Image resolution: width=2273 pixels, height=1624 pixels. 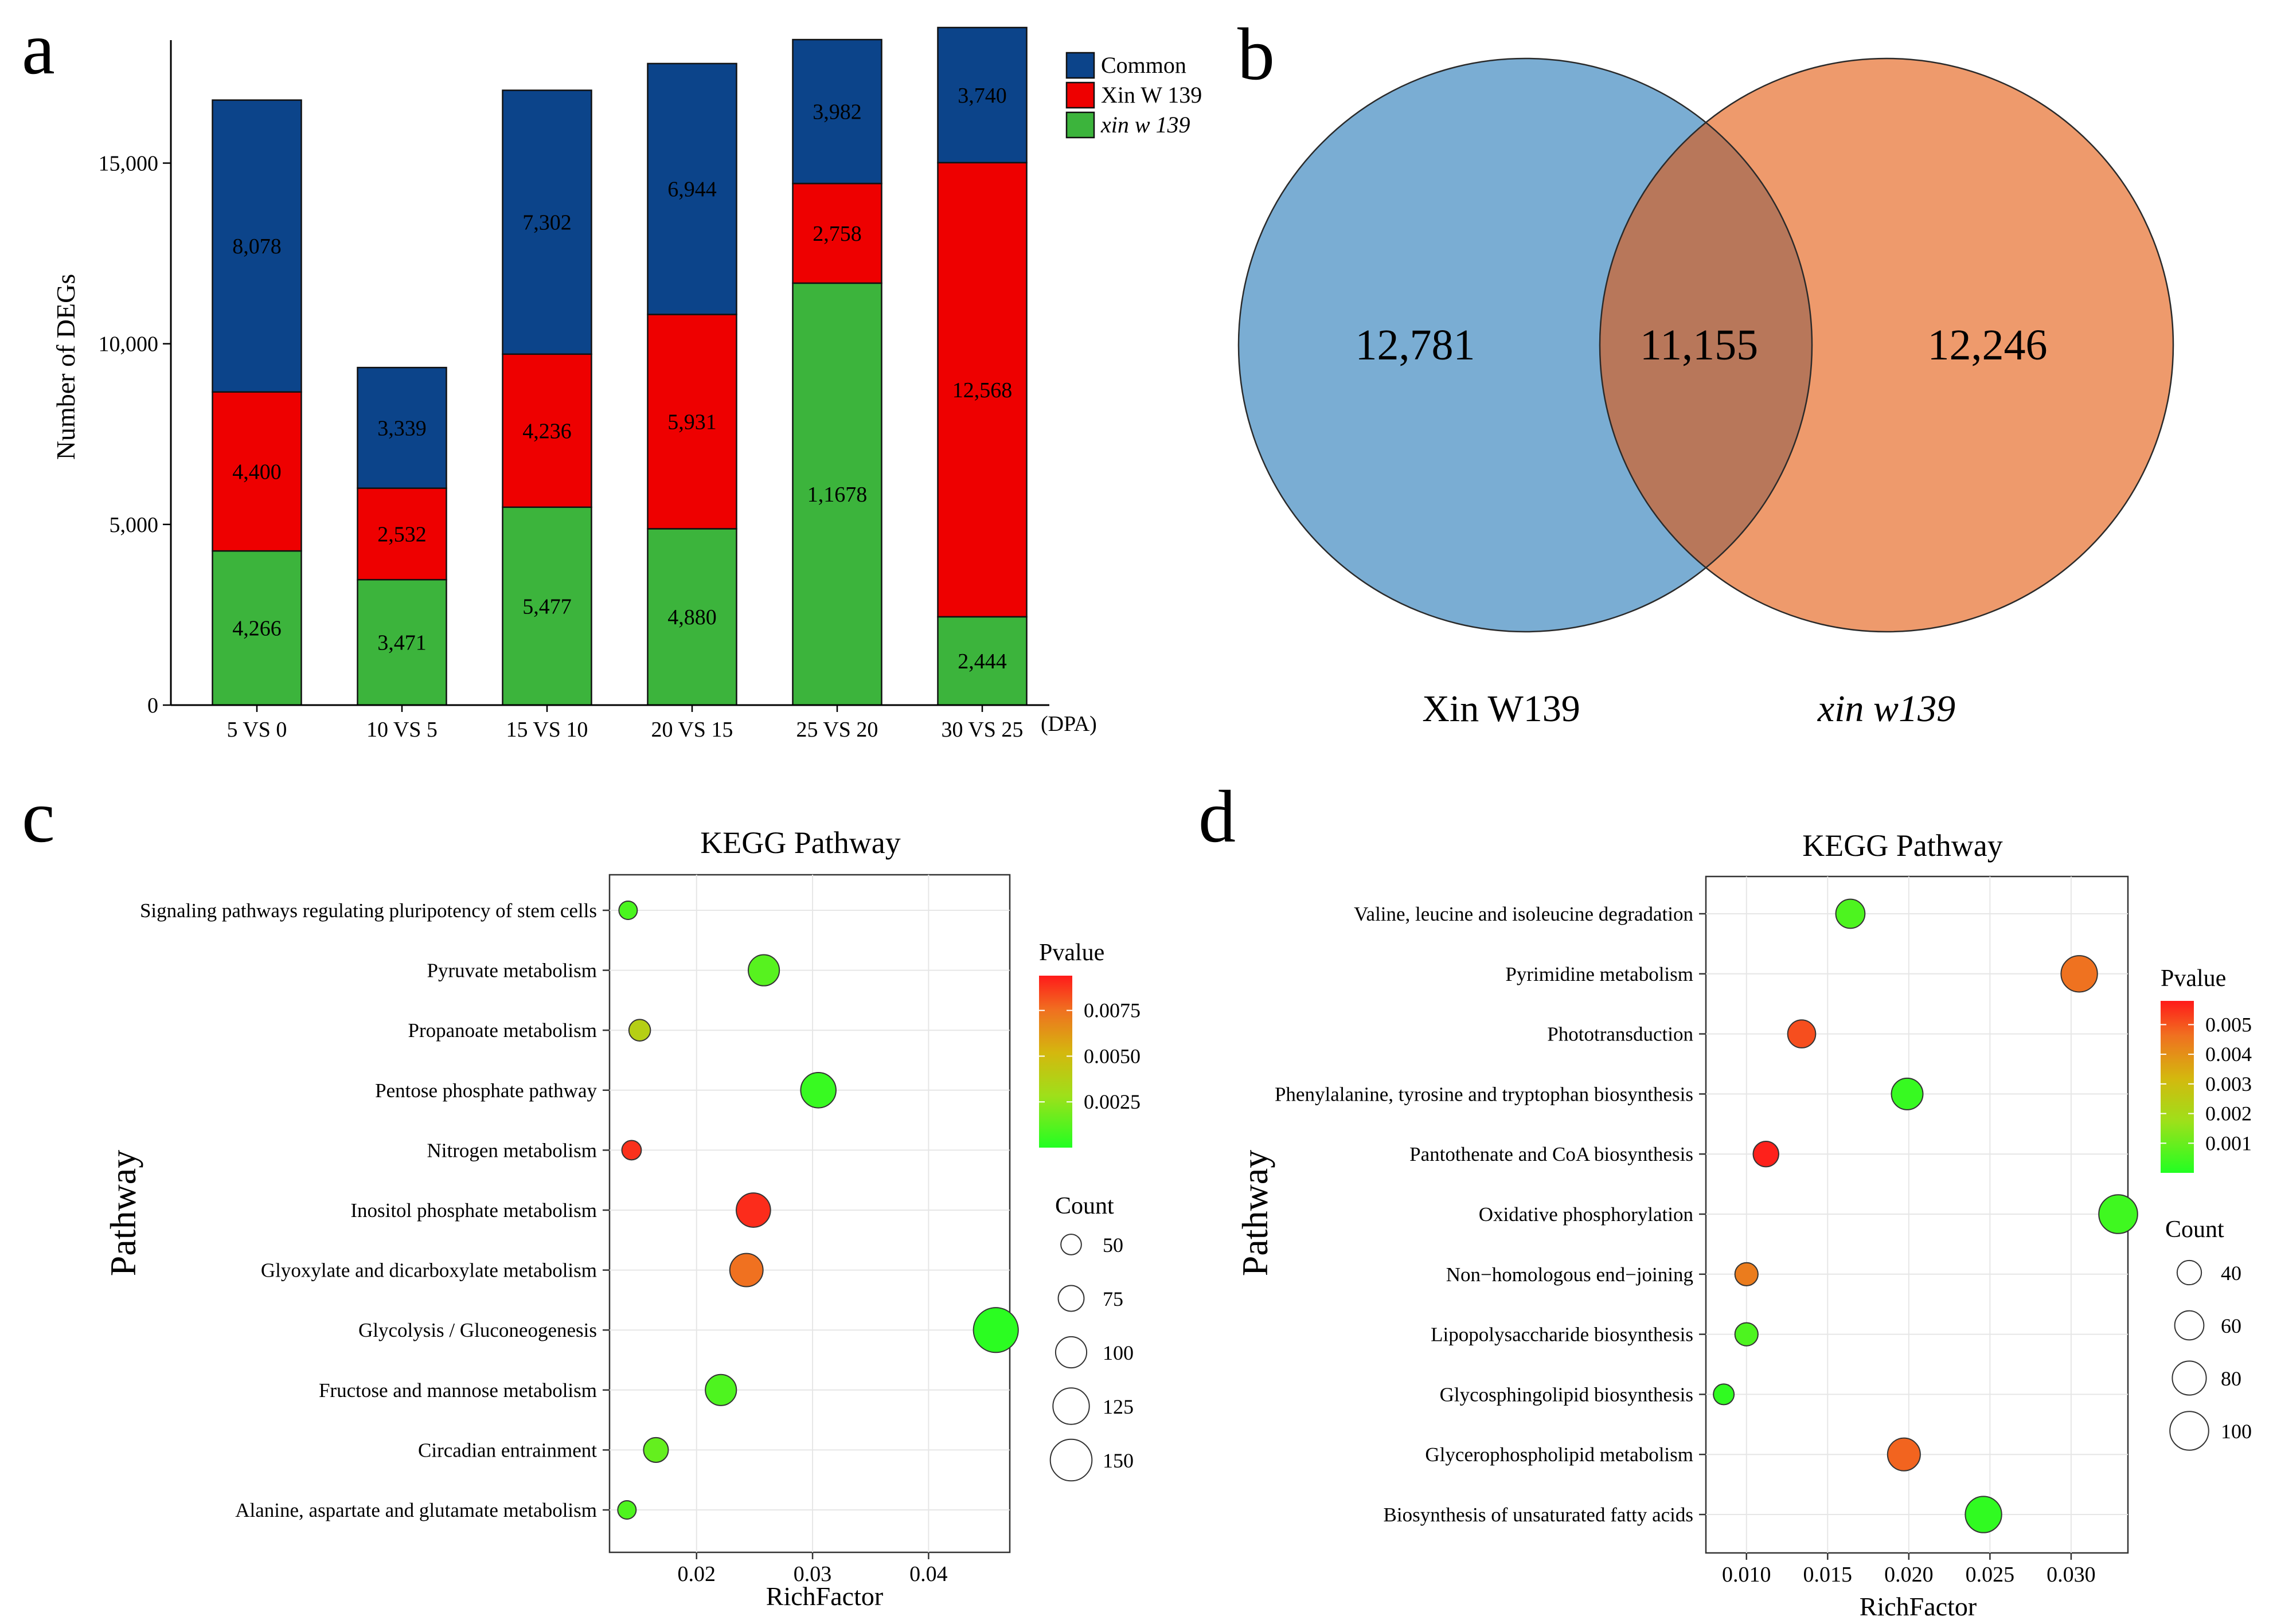 What do you see at coordinates (837, 730) in the screenshot?
I see `x-tick-label: 25 VS 20` at bounding box center [837, 730].